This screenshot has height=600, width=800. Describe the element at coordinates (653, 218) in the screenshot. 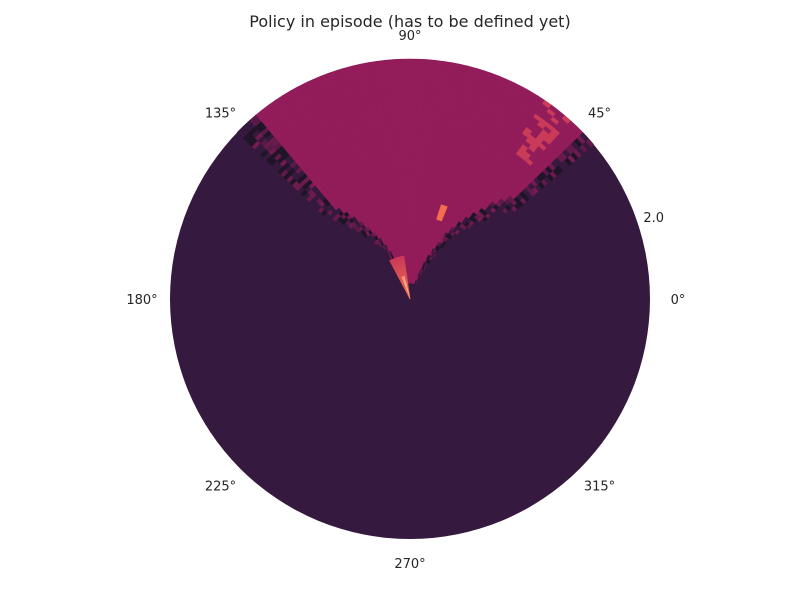

I see `r-tick-labels: 2.0` at that location.